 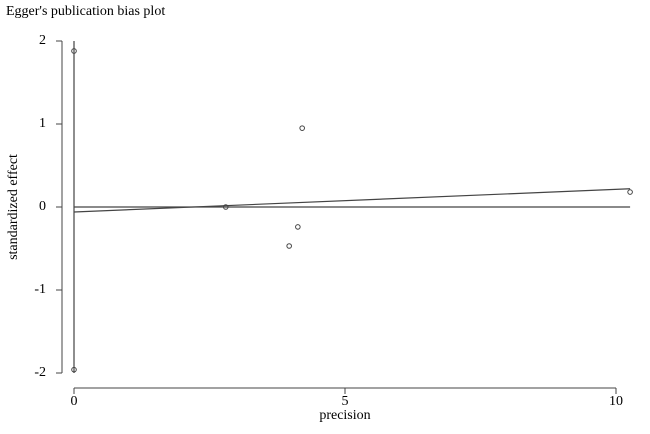 What do you see at coordinates (344, 415) in the screenshot?
I see `x-axis-label: precision` at bounding box center [344, 415].